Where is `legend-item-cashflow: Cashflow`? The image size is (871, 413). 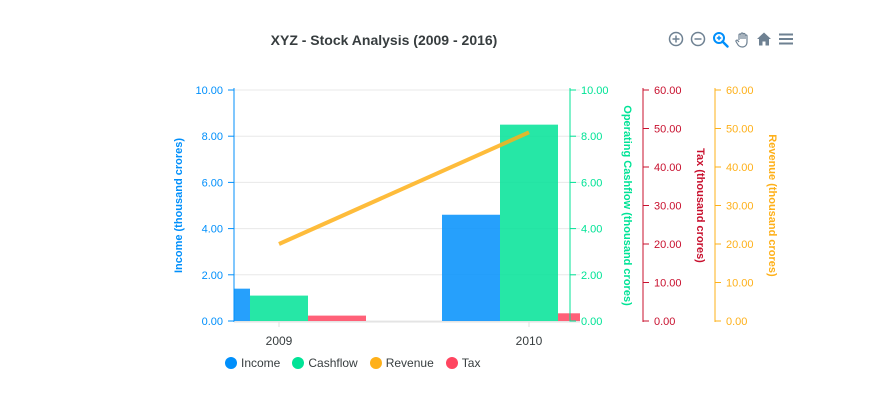 legend-item-cashflow: Cashflow is located at coordinates (325, 363).